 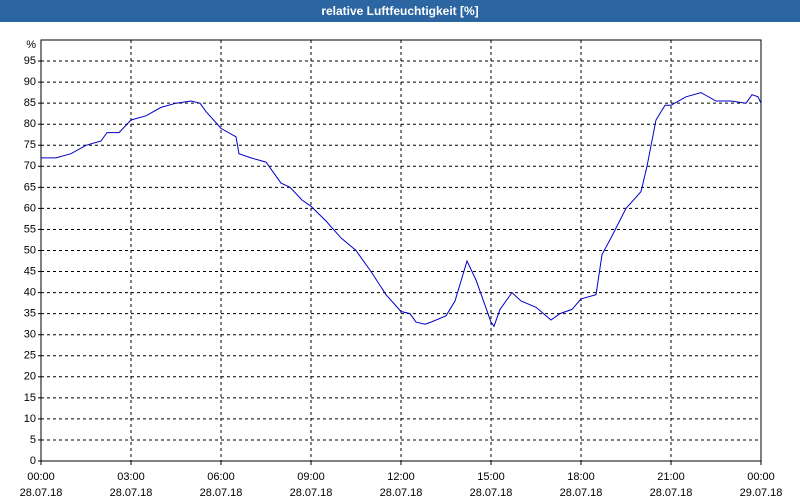 What do you see at coordinates (30, 250) in the screenshot?
I see `y-tick-label: 50` at bounding box center [30, 250].